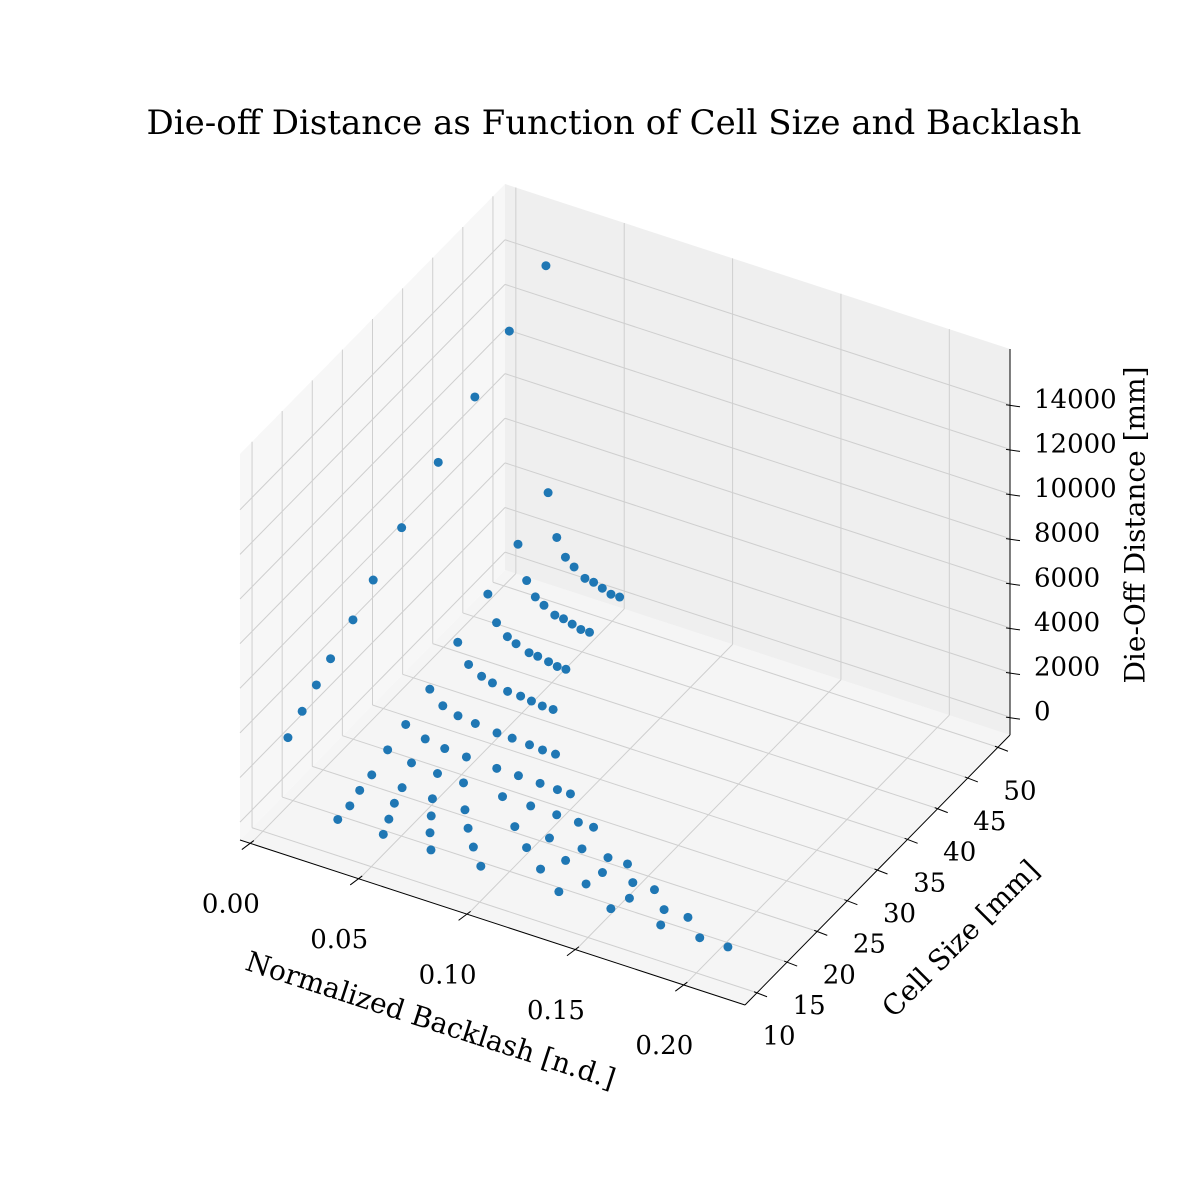 The height and width of the screenshot is (1200, 1200). I want to click on y-tick-label: 10, so click(778, 1037).